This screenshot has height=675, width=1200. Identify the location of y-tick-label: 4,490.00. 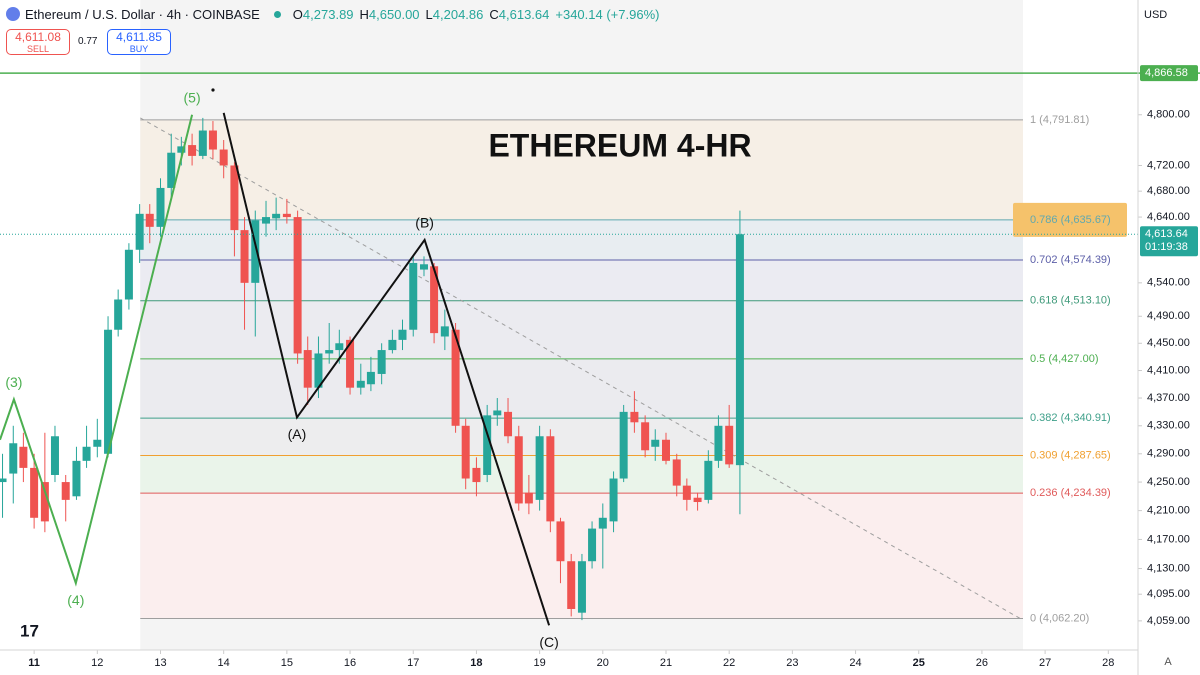
(1168, 316).